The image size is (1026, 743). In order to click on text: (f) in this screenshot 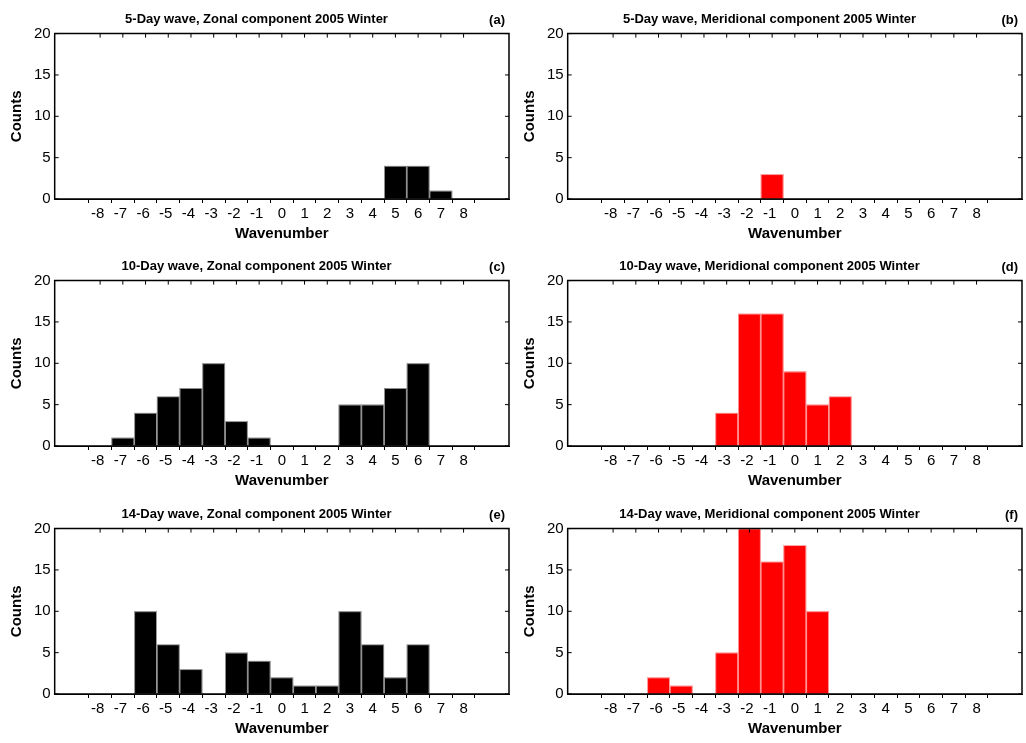, I will do `click(1011, 515)`.